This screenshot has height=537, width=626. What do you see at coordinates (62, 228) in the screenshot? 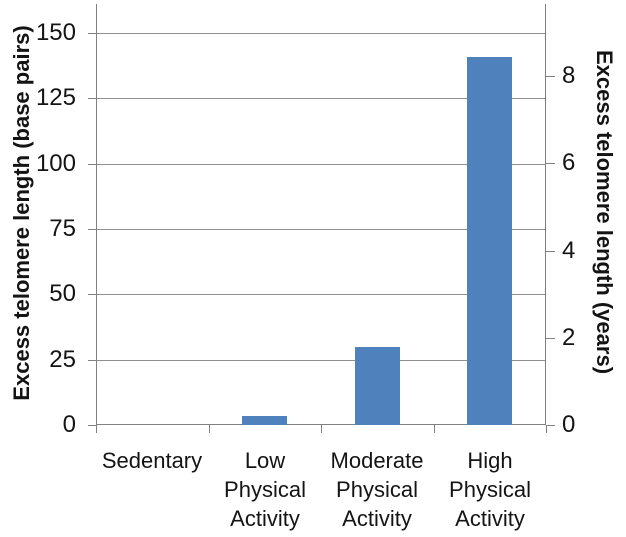
I see `left-axis-tick-label-75: 75` at bounding box center [62, 228].